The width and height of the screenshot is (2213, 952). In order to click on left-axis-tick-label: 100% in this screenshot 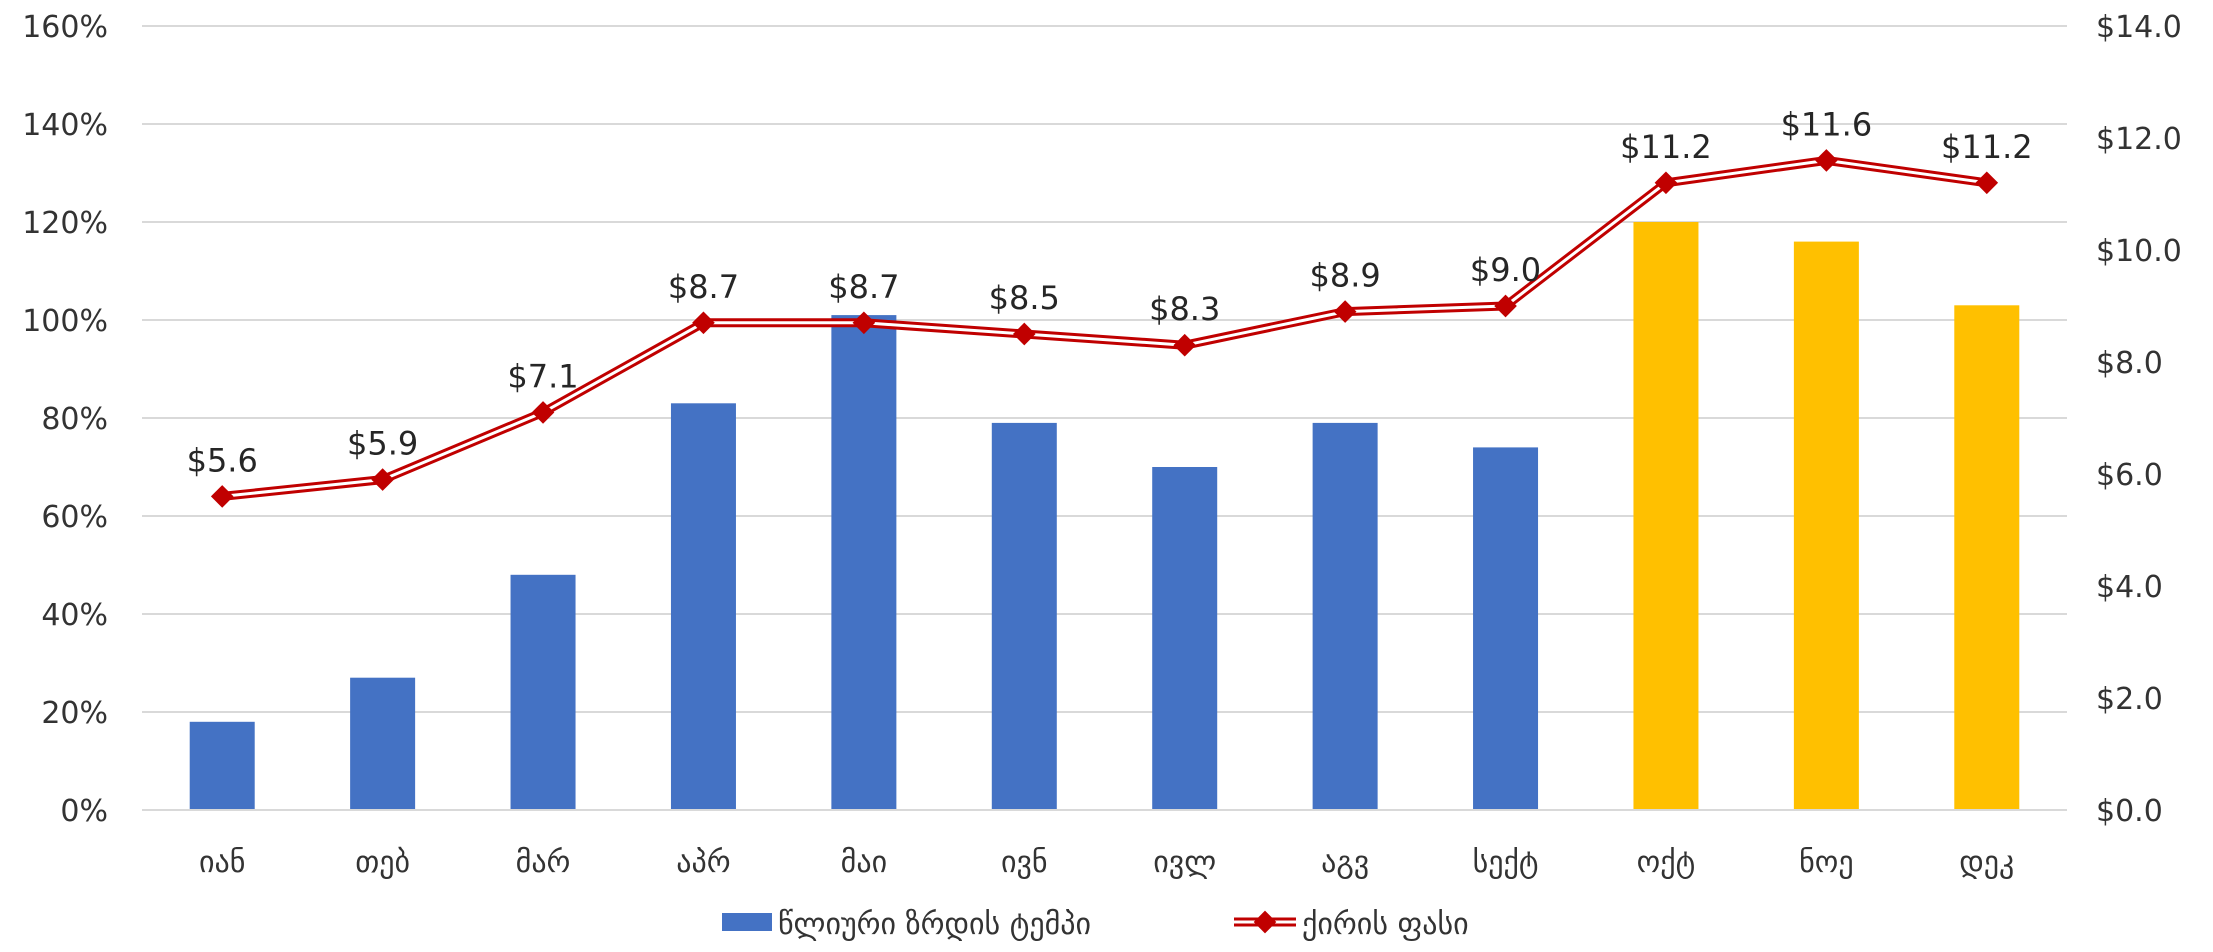, I will do `click(65, 321)`.